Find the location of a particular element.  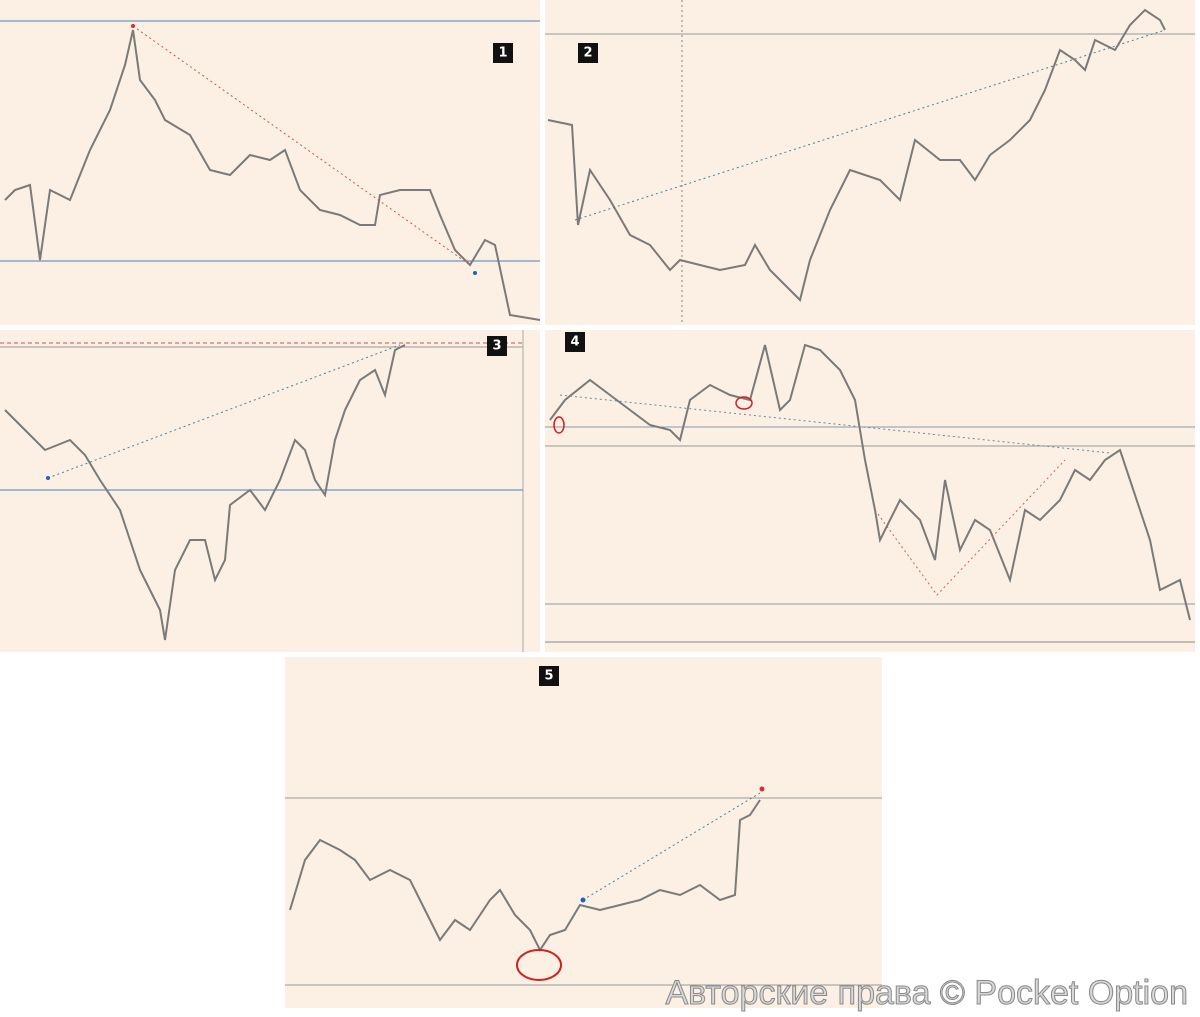

panel-3: 3 is located at coordinates (270, 491).